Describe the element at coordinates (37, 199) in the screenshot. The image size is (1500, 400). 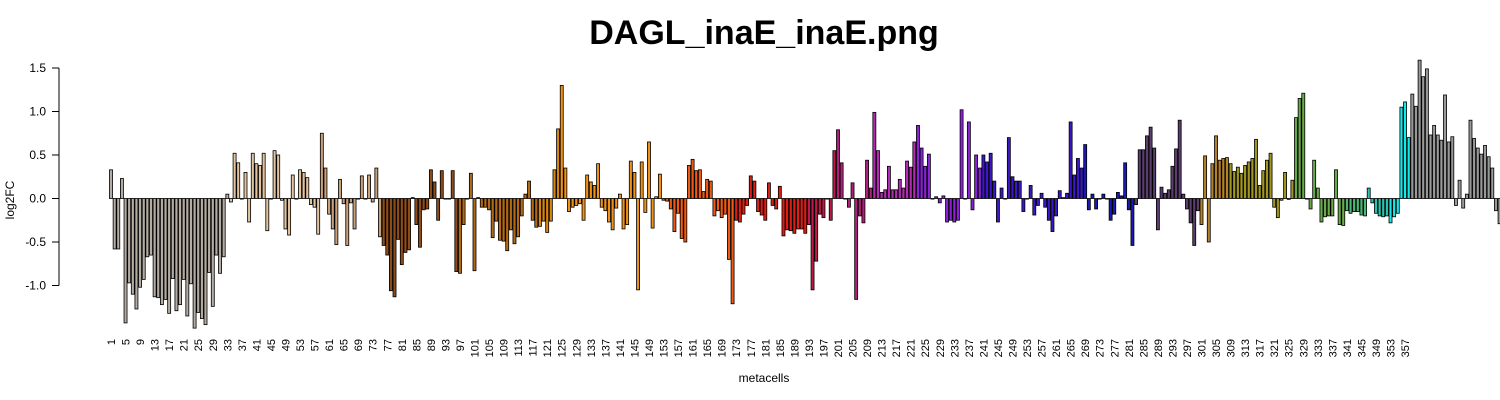
I see `y-tick-label: 0.0` at that location.